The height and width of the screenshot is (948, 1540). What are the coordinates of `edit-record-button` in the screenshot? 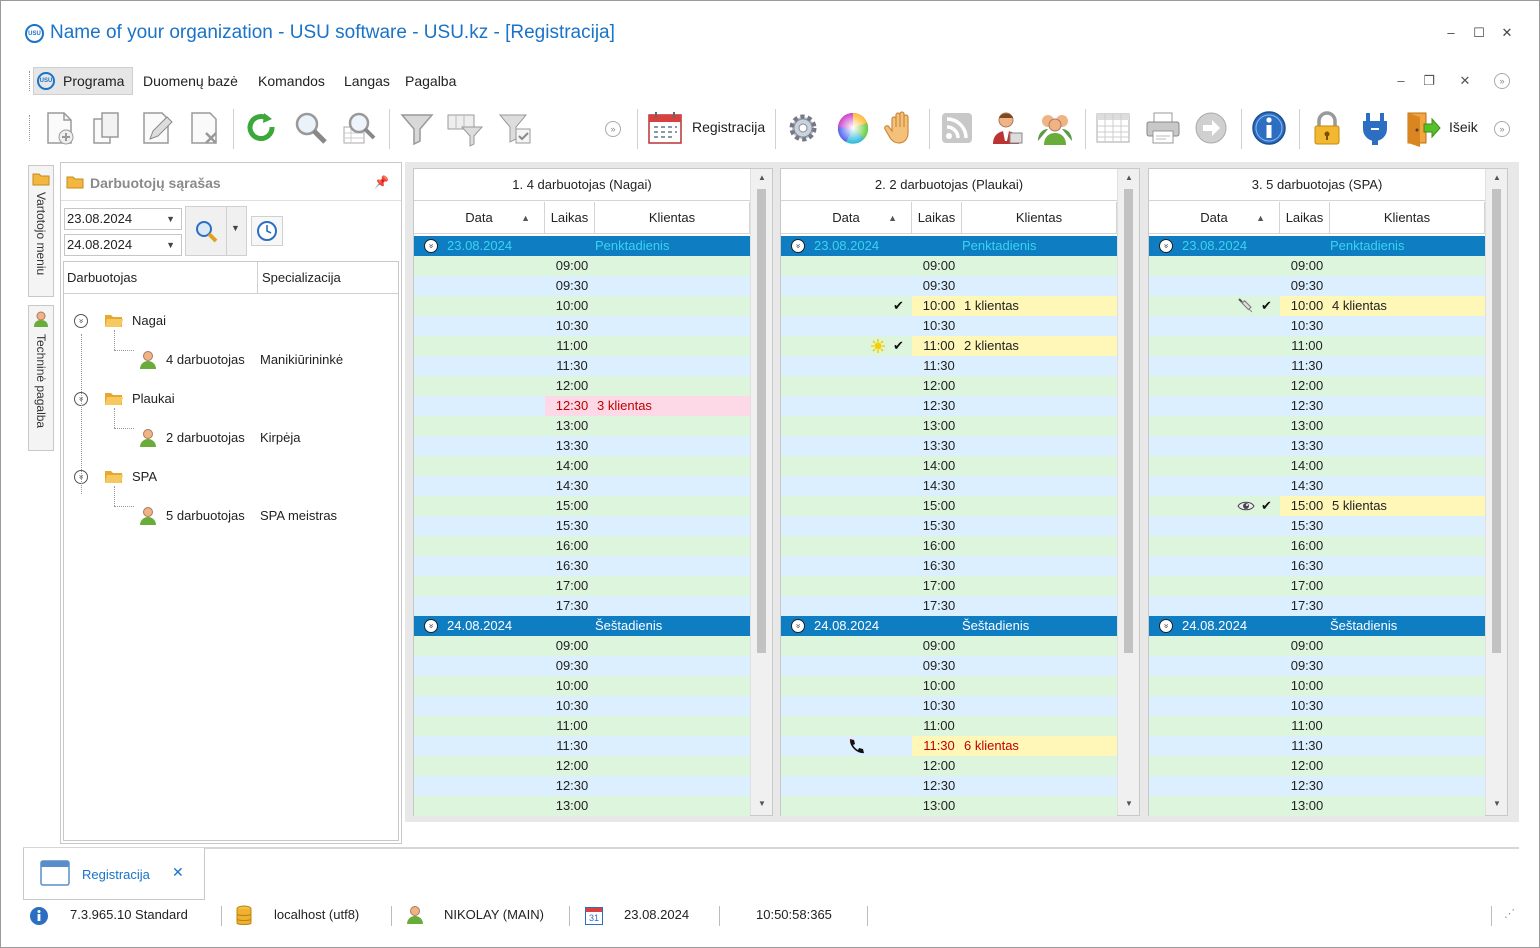 It's located at (157, 128).